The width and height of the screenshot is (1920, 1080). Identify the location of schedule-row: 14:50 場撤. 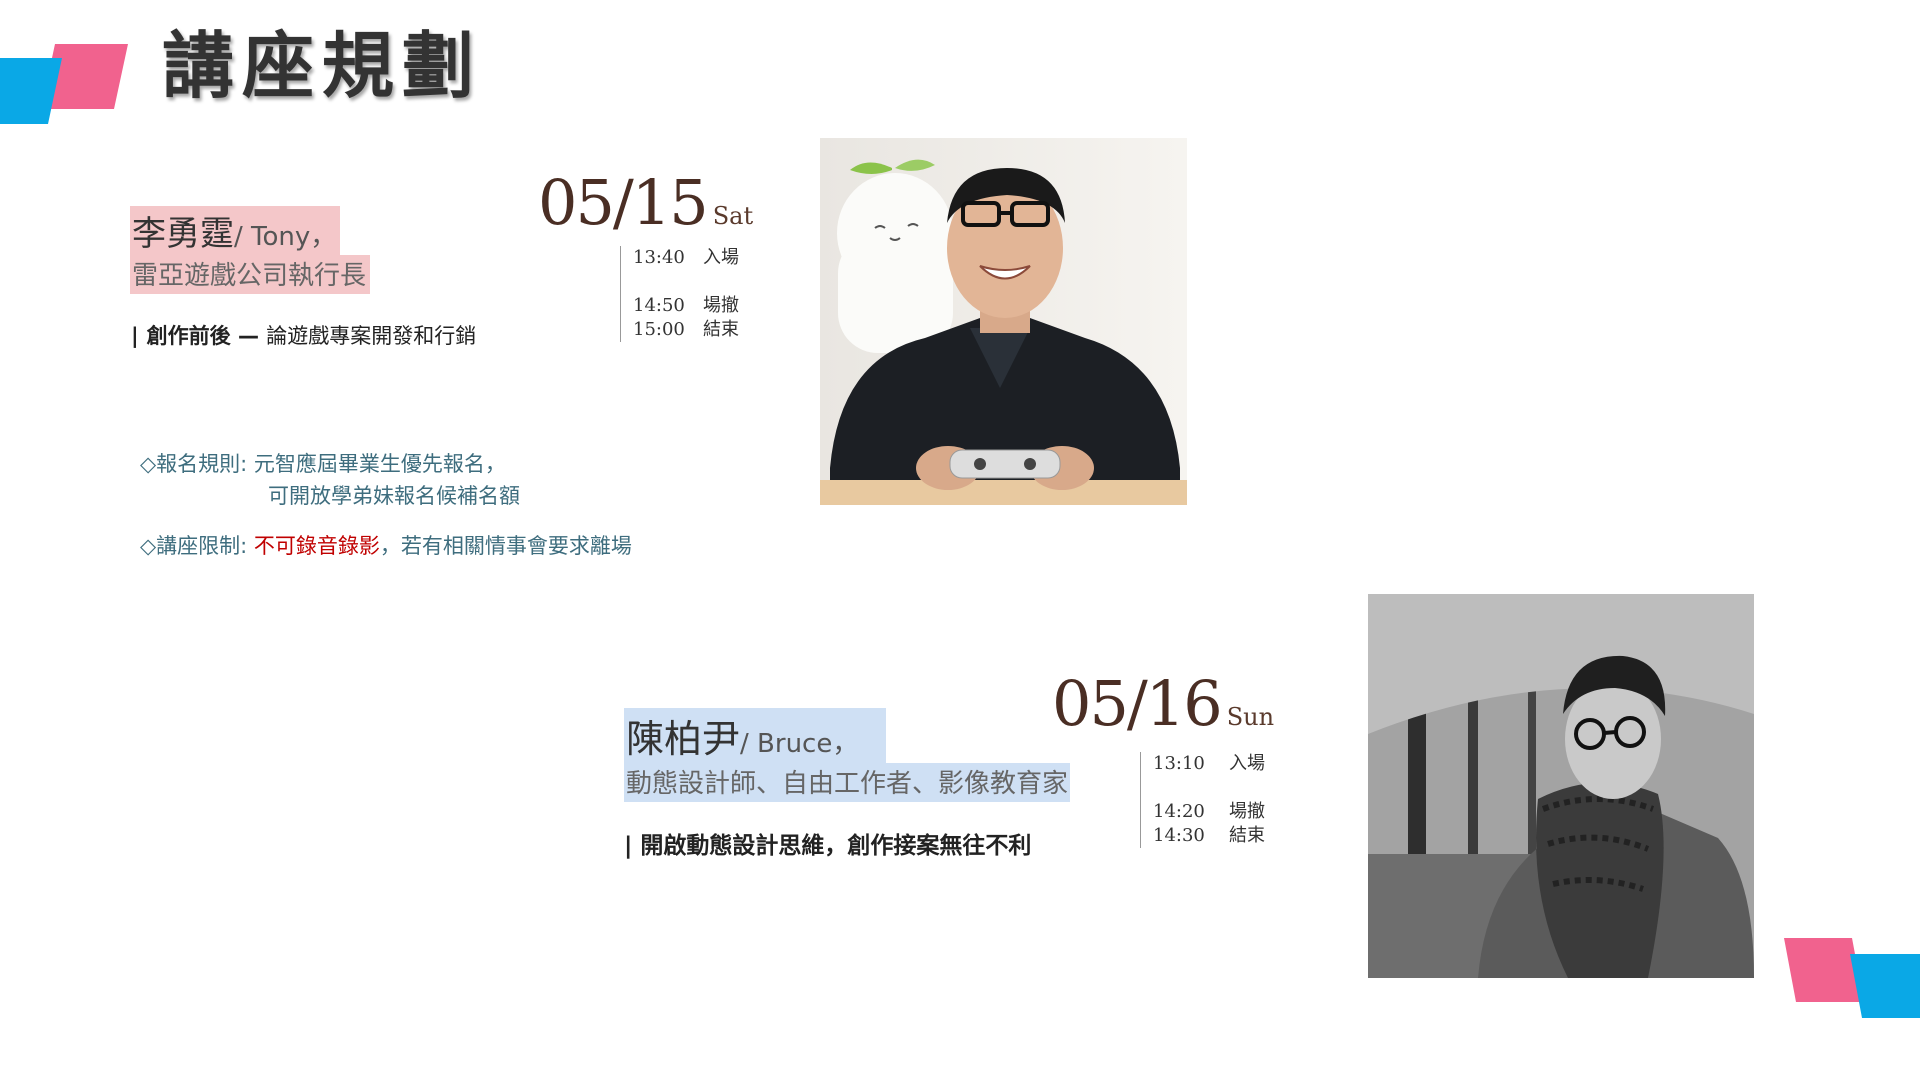
(686, 306).